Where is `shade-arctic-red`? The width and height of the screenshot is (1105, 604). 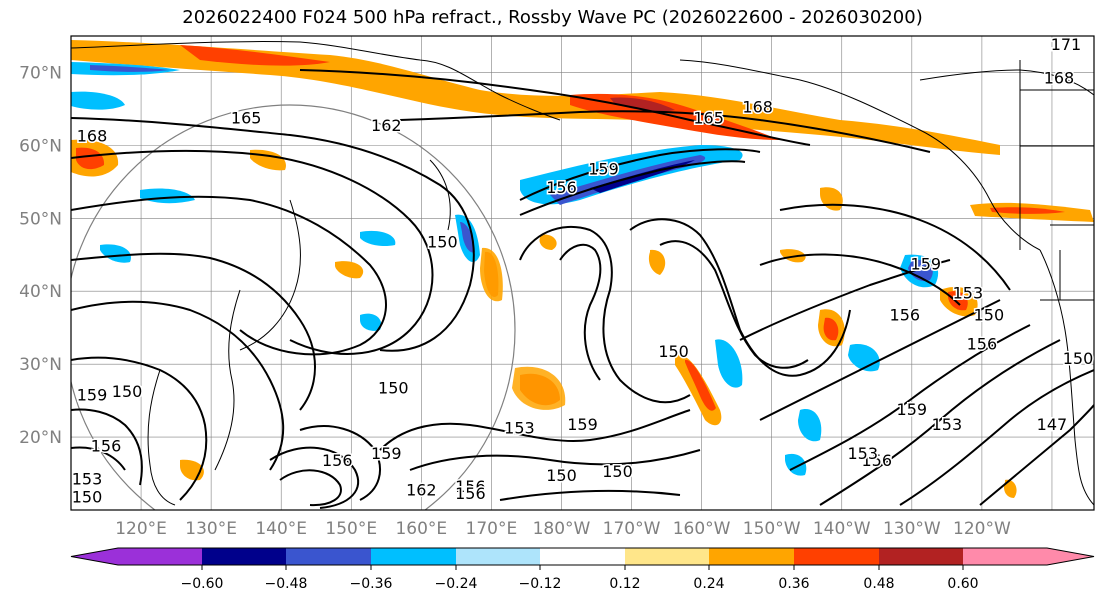
shade-arctic-red is located at coordinates (255, 55).